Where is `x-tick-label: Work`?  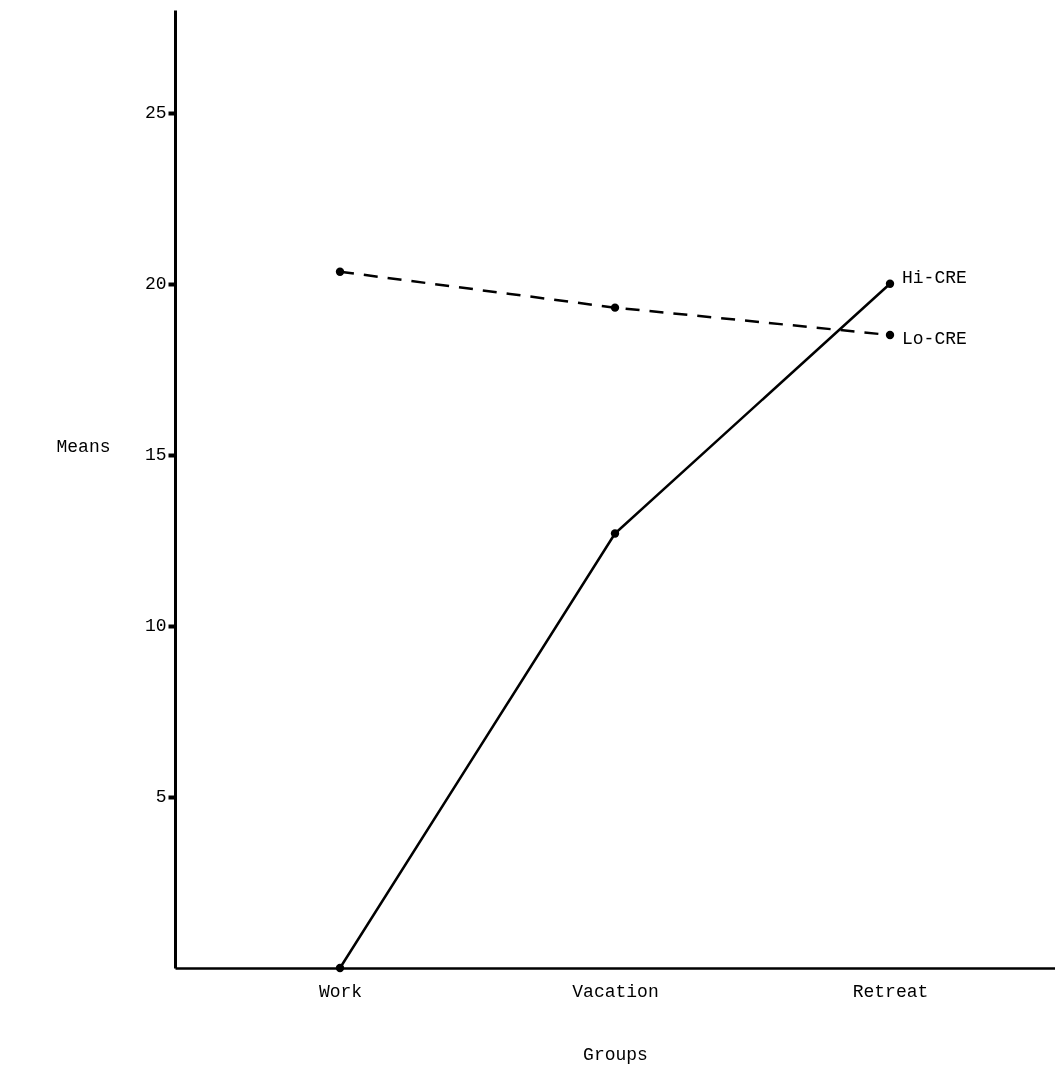 x-tick-label: Work is located at coordinates (340, 991).